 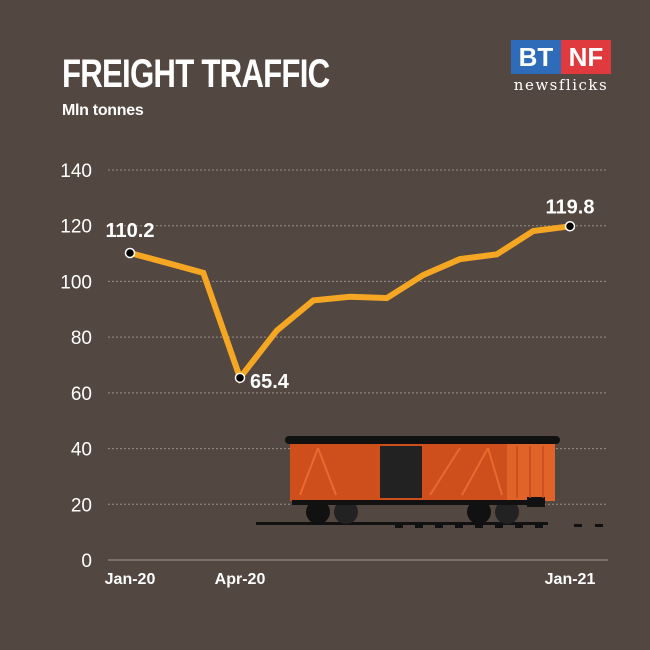 I want to click on y-tick-label: 20, so click(x=81, y=505).